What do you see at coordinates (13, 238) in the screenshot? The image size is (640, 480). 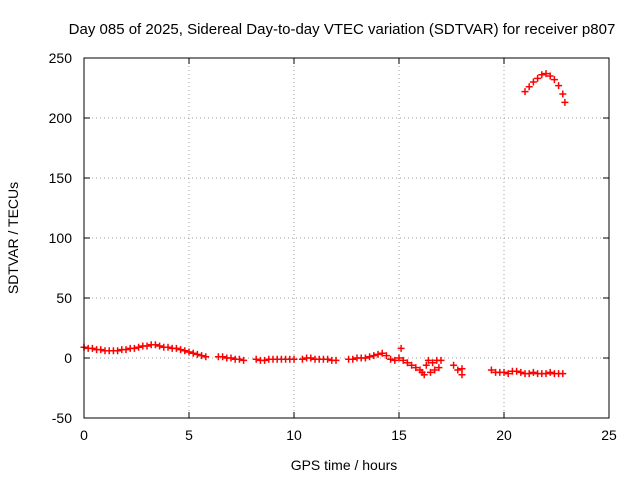 I see `y-axis-label: SDTVAR / TECUs` at bounding box center [13, 238].